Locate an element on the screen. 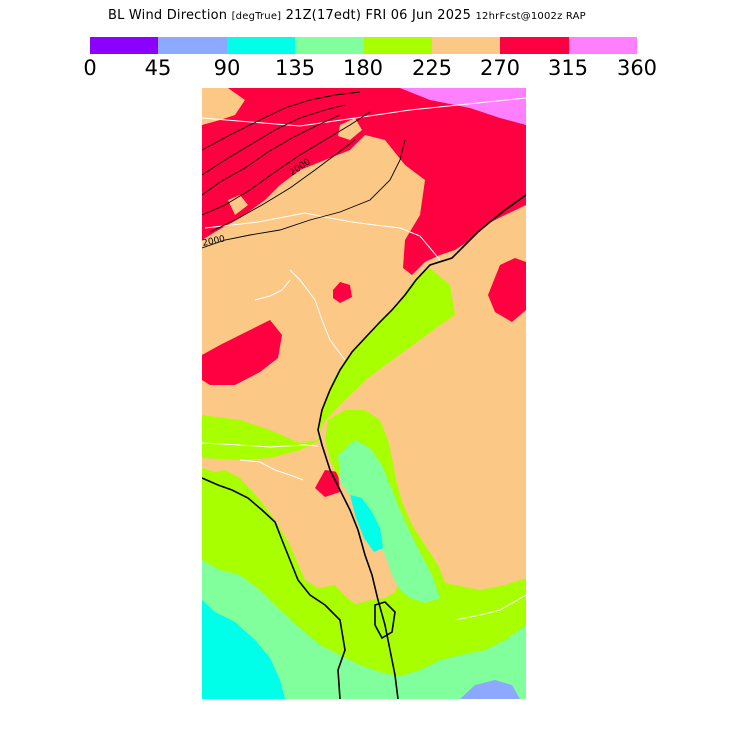 The height and width of the screenshot is (729, 729). region-red-patch-east is located at coordinates (507, 290).